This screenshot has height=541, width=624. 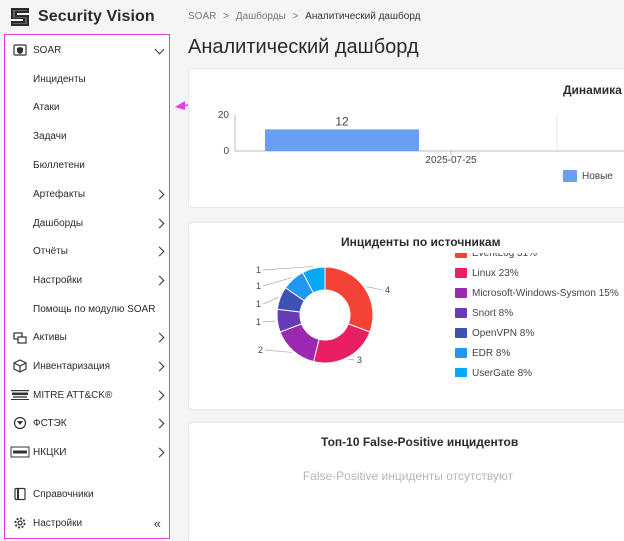 What do you see at coordinates (63, 494) in the screenshot?
I see `sidebar-item-label: Справочники` at bounding box center [63, 494].